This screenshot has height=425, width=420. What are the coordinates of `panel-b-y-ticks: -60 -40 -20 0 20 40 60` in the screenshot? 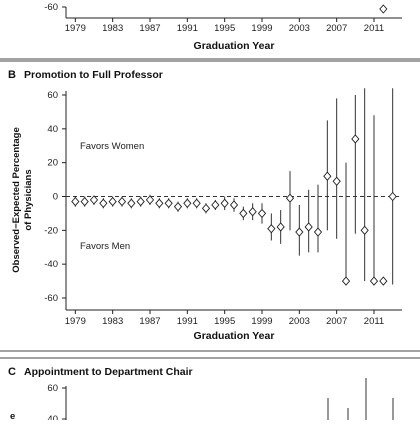 It's located at (55, 197).